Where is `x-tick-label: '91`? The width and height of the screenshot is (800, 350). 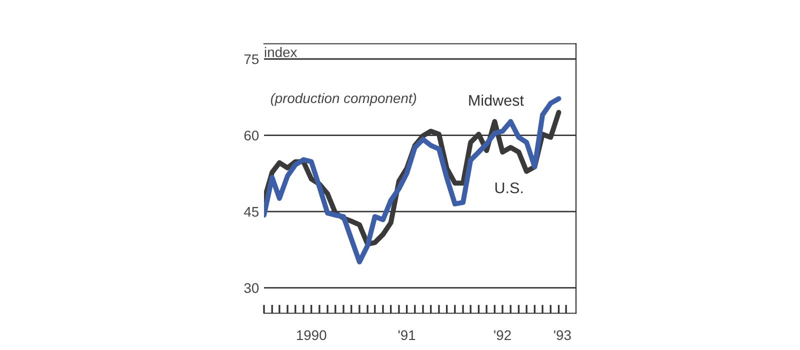 x-tick-label: '91 is located at coordinates (407, 335).